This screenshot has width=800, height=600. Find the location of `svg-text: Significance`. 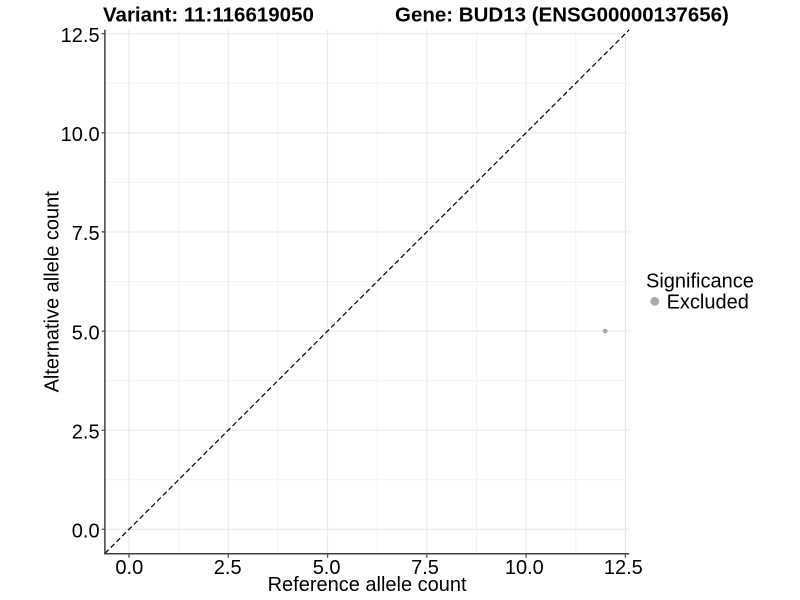

svg-text: Significance is located at coordinates (700, 282).